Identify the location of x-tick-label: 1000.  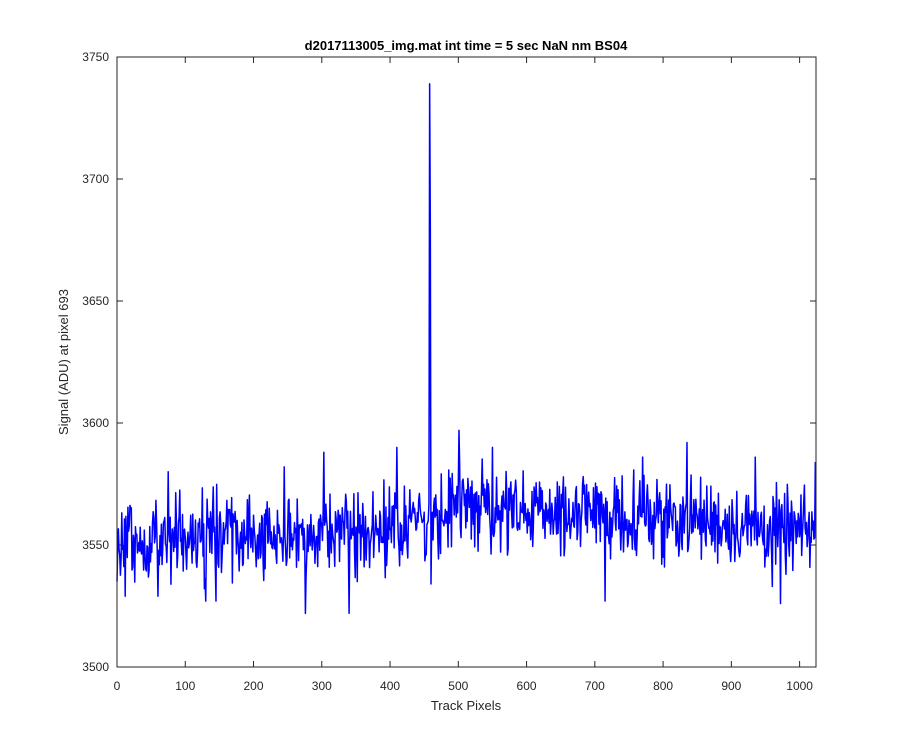
(799, 686).